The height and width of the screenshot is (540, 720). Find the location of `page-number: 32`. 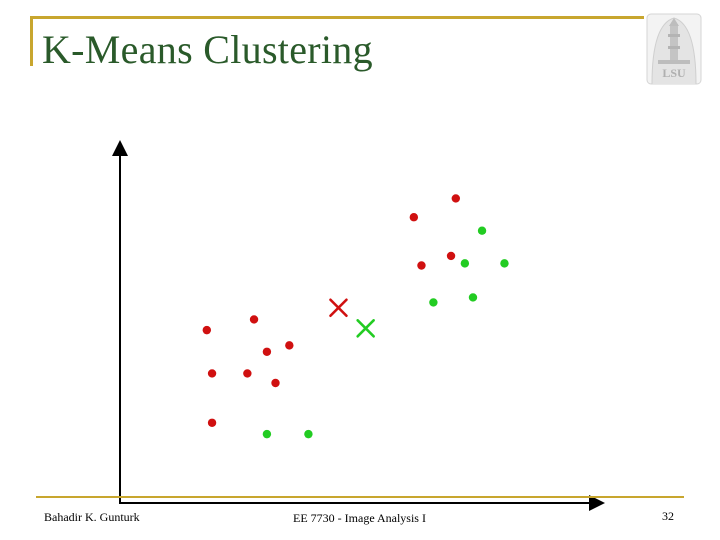

page-number: 32 is located at coordinates (668, 516).